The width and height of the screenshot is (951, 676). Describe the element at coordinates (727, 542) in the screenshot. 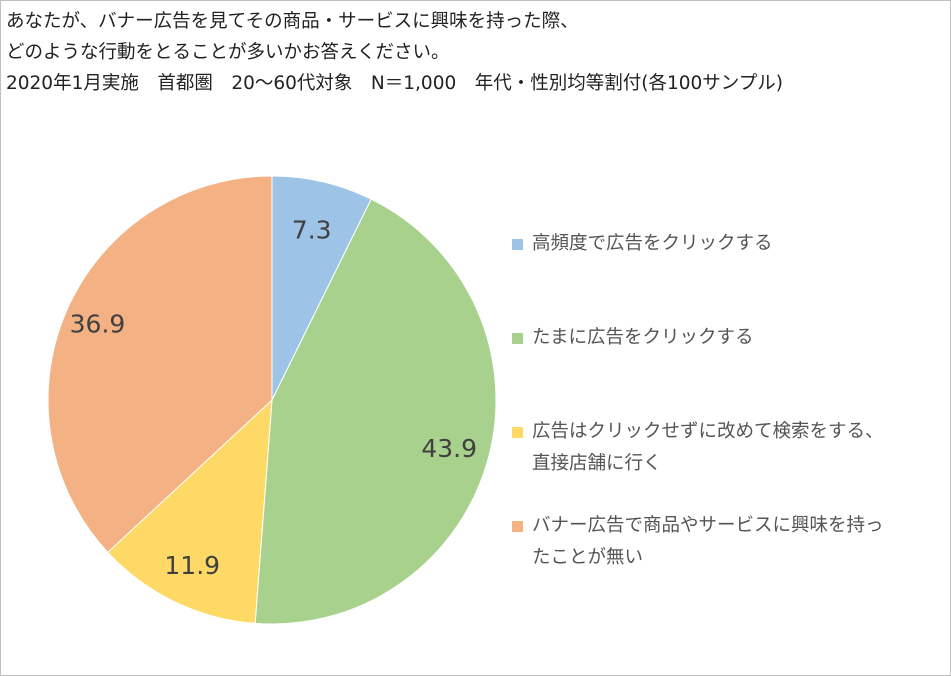

I see `legend-item-never-interested: バナー広告で商品やサービスに興味を持っ たことが無い` at that location.